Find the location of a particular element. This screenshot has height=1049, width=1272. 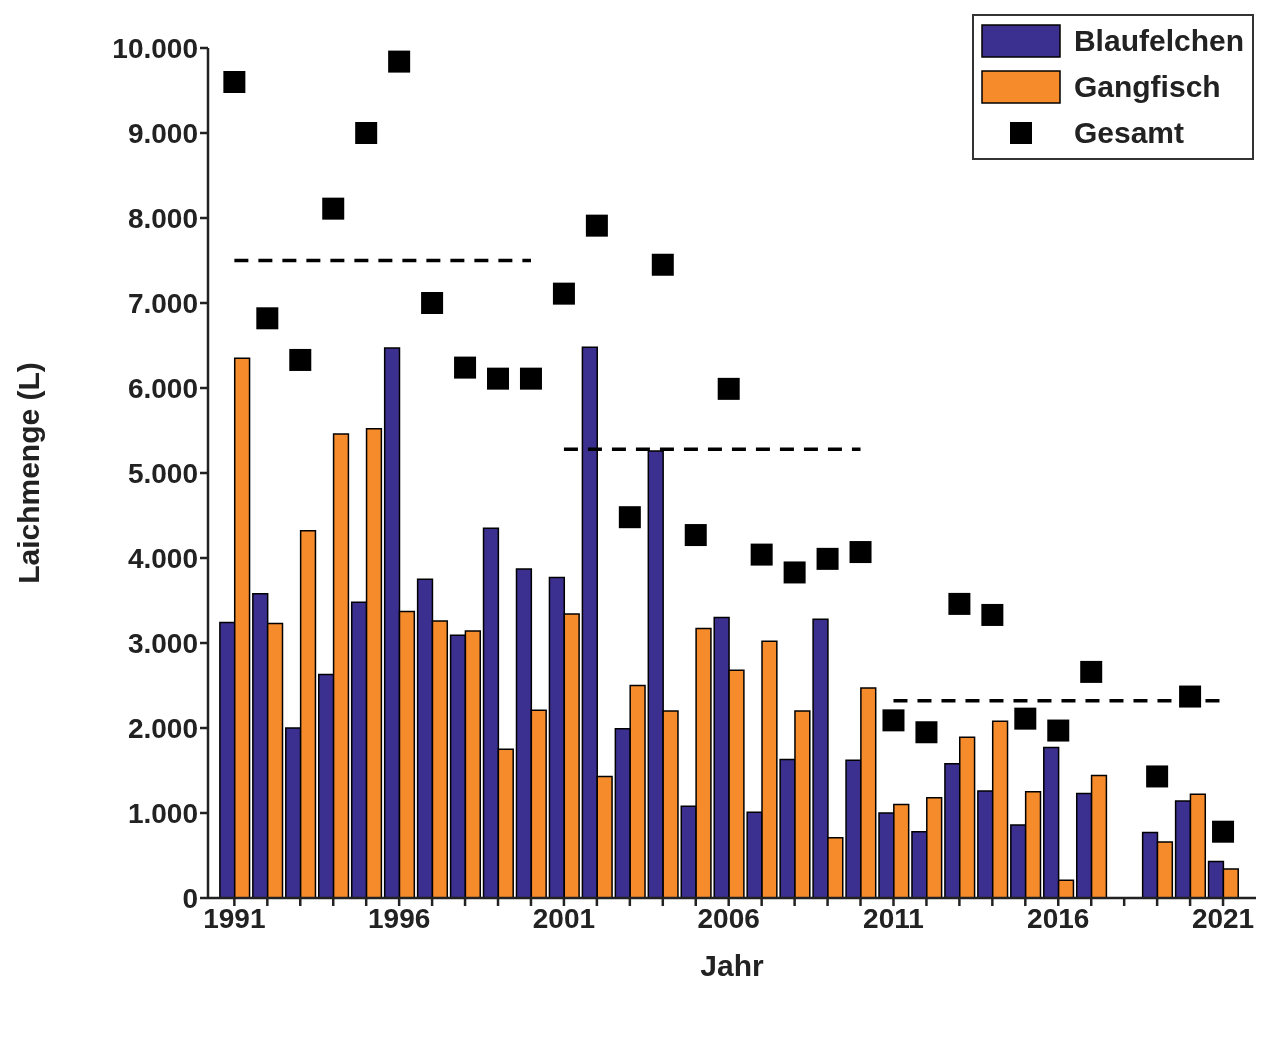

x-tick-label: 1991 is located at coordinates (234, 918).